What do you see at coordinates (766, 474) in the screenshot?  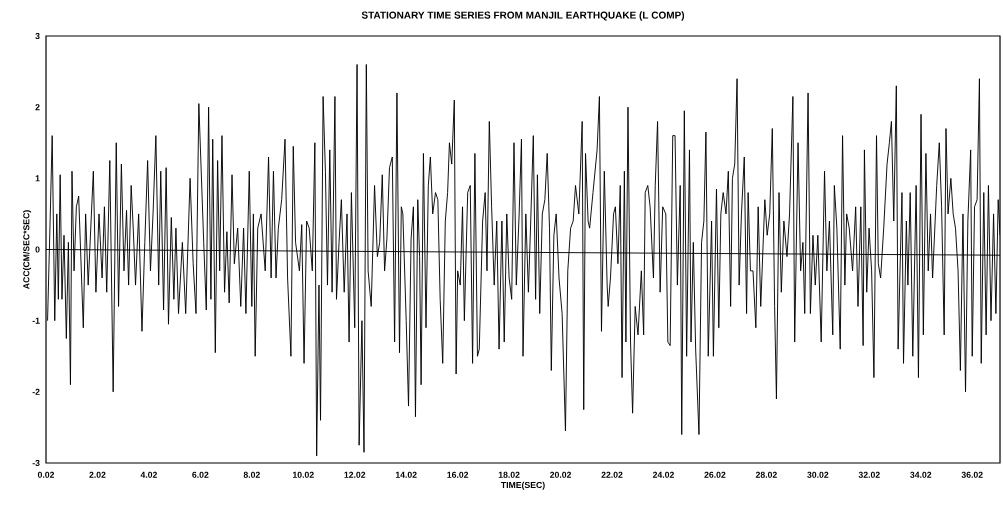 I see `x-tick-label: 28.02` at bounding box center [766, 474].